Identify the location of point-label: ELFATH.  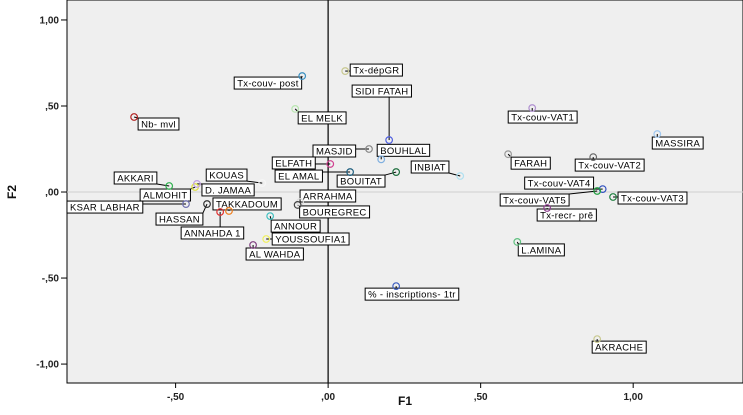
(293, 163).